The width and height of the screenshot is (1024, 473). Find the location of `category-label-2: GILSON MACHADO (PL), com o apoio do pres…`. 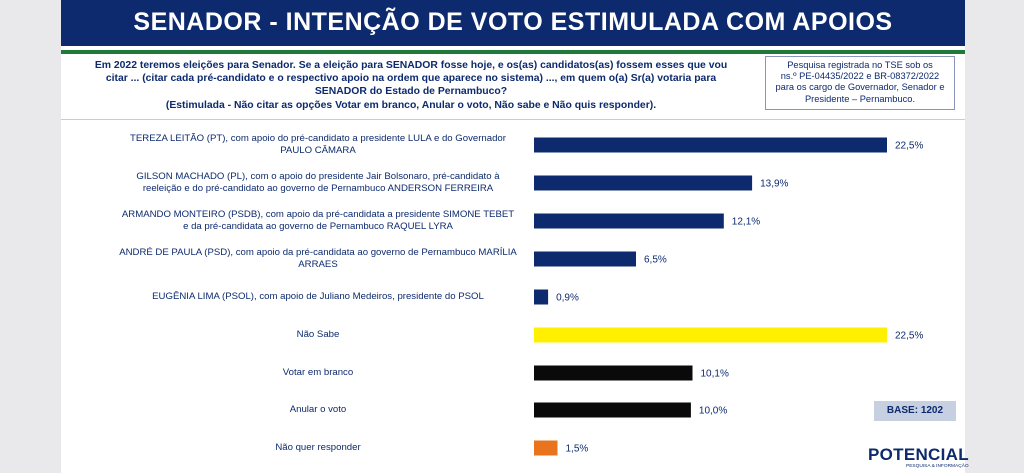

category-label-2: GILSON MACHADO (PL), com o apoio do pres… is located at coordinates (318, 183).